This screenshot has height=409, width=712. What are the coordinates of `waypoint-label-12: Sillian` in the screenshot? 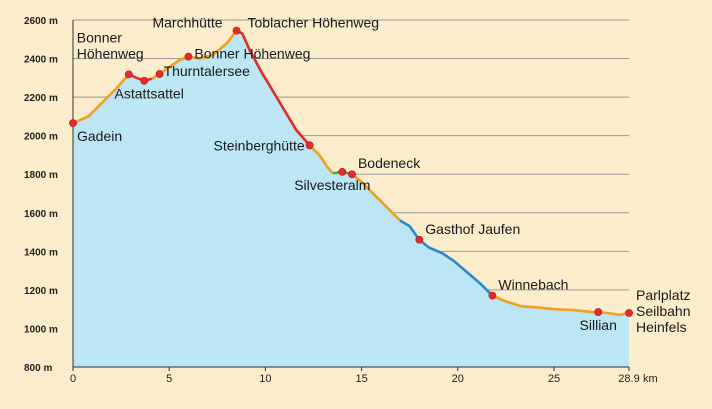 It's located at (598, 325).